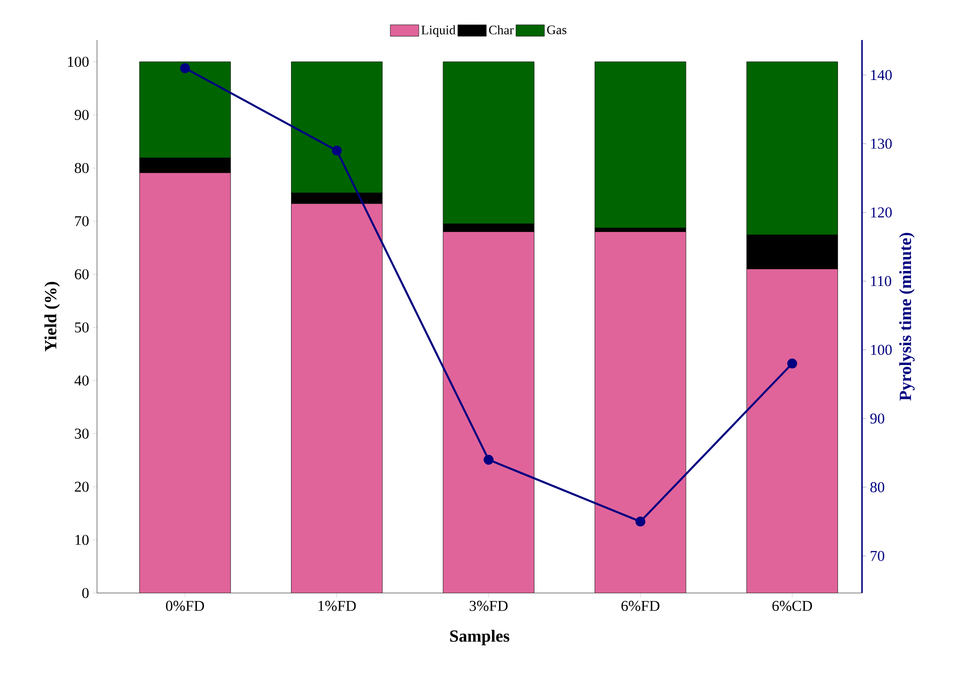 The width and height of the screenshot is (960, 683). Describe the element at coordinates (81, 274) in the screenshot. I see `y-tick-label: 60` at that location.